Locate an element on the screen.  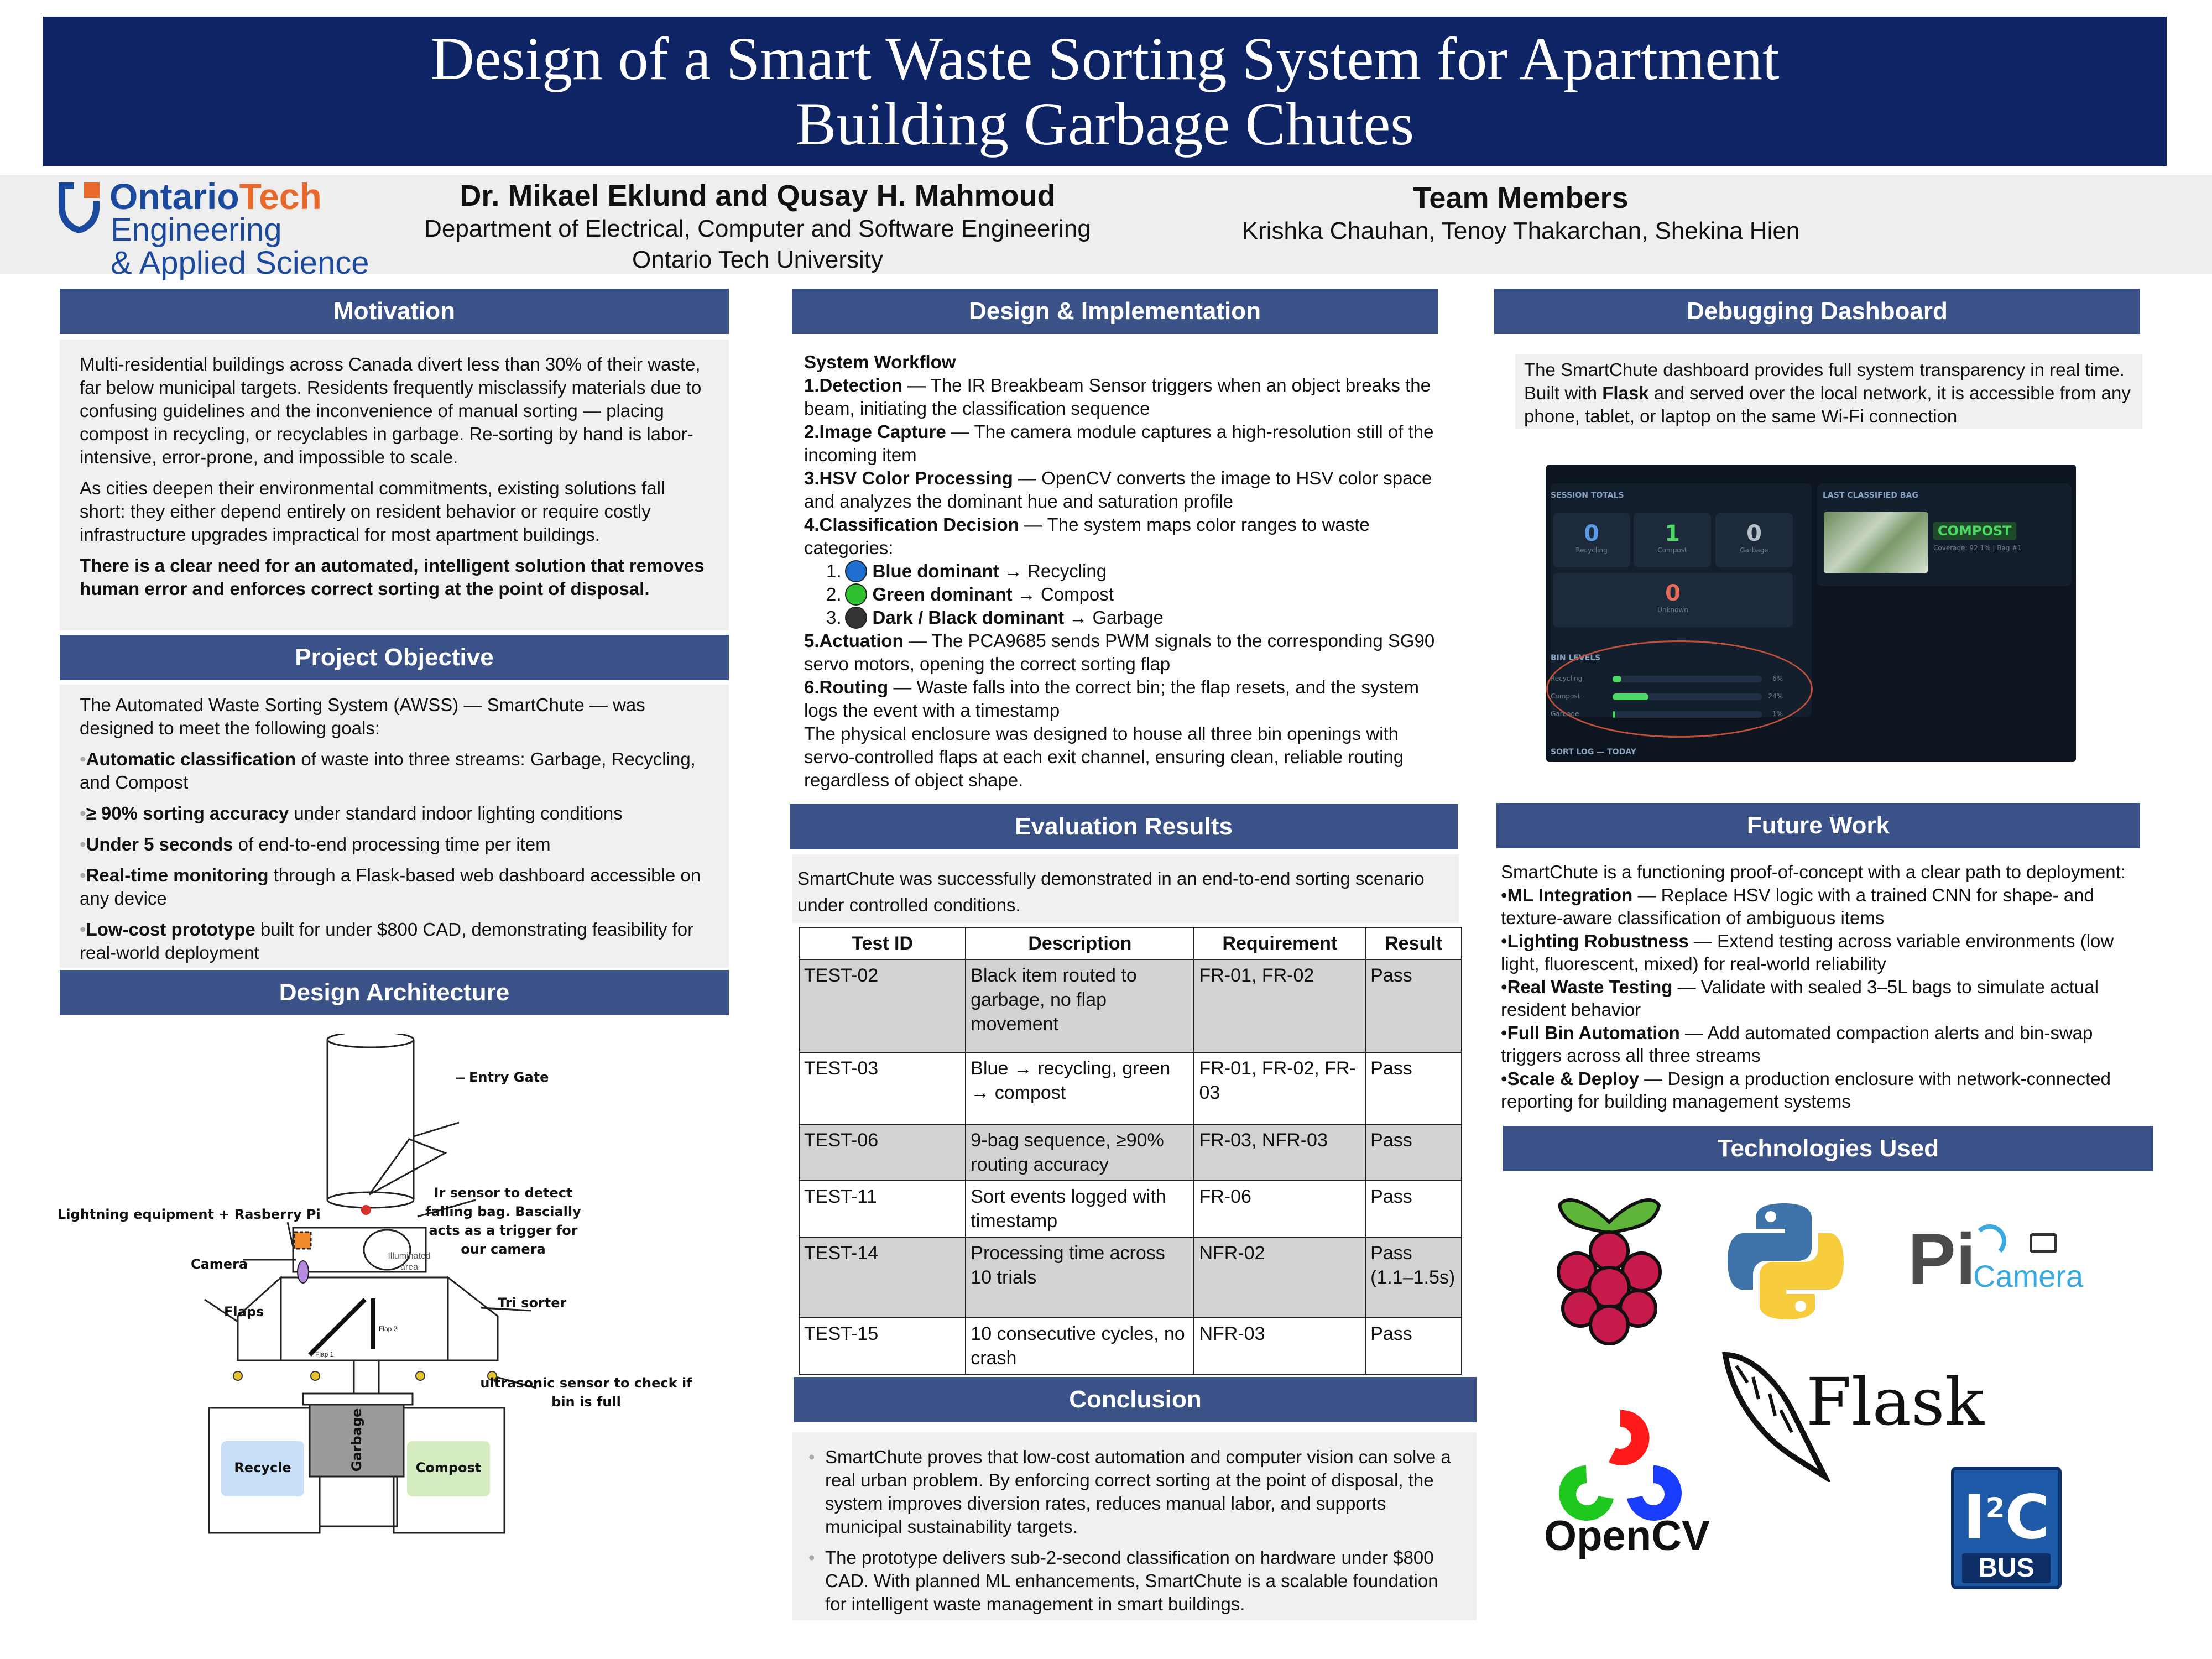
sort-log-title: SORT LOG — TODAY is located at coordinates (1593, 752).